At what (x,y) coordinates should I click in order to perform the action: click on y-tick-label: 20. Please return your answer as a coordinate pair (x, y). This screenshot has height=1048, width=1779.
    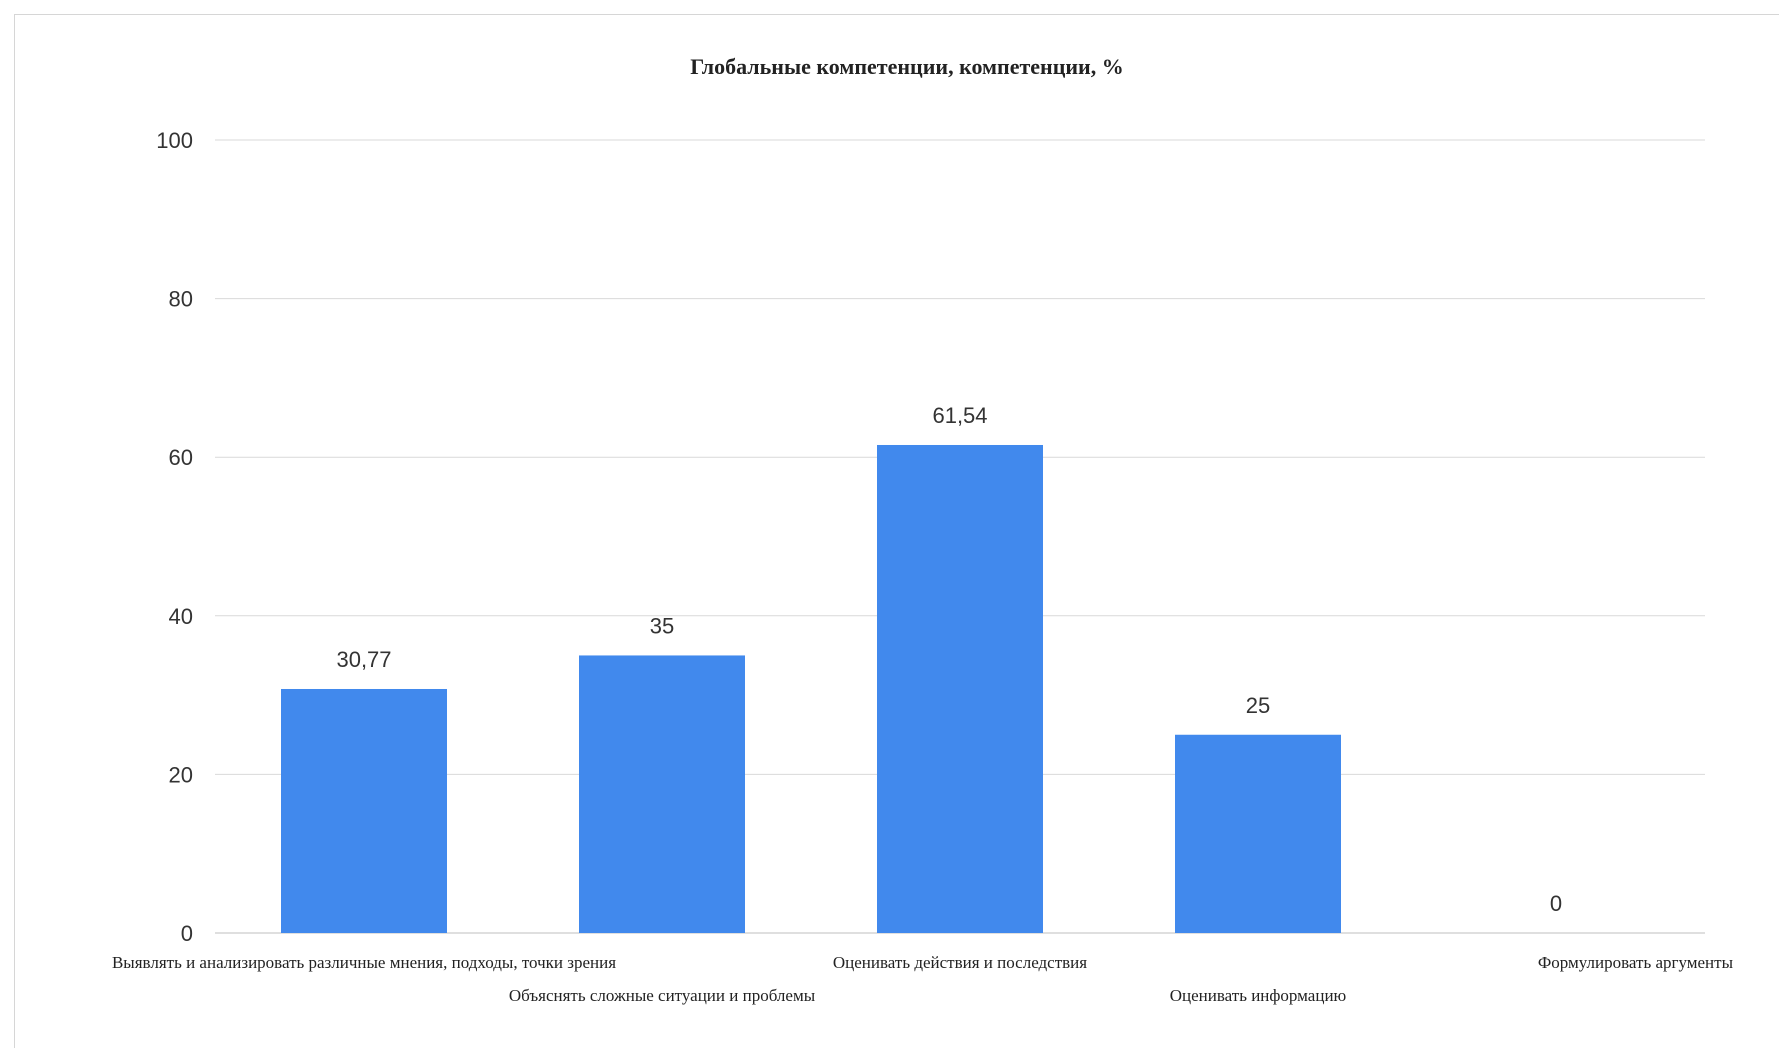
    Looking at the image, I should click on (181, 774).